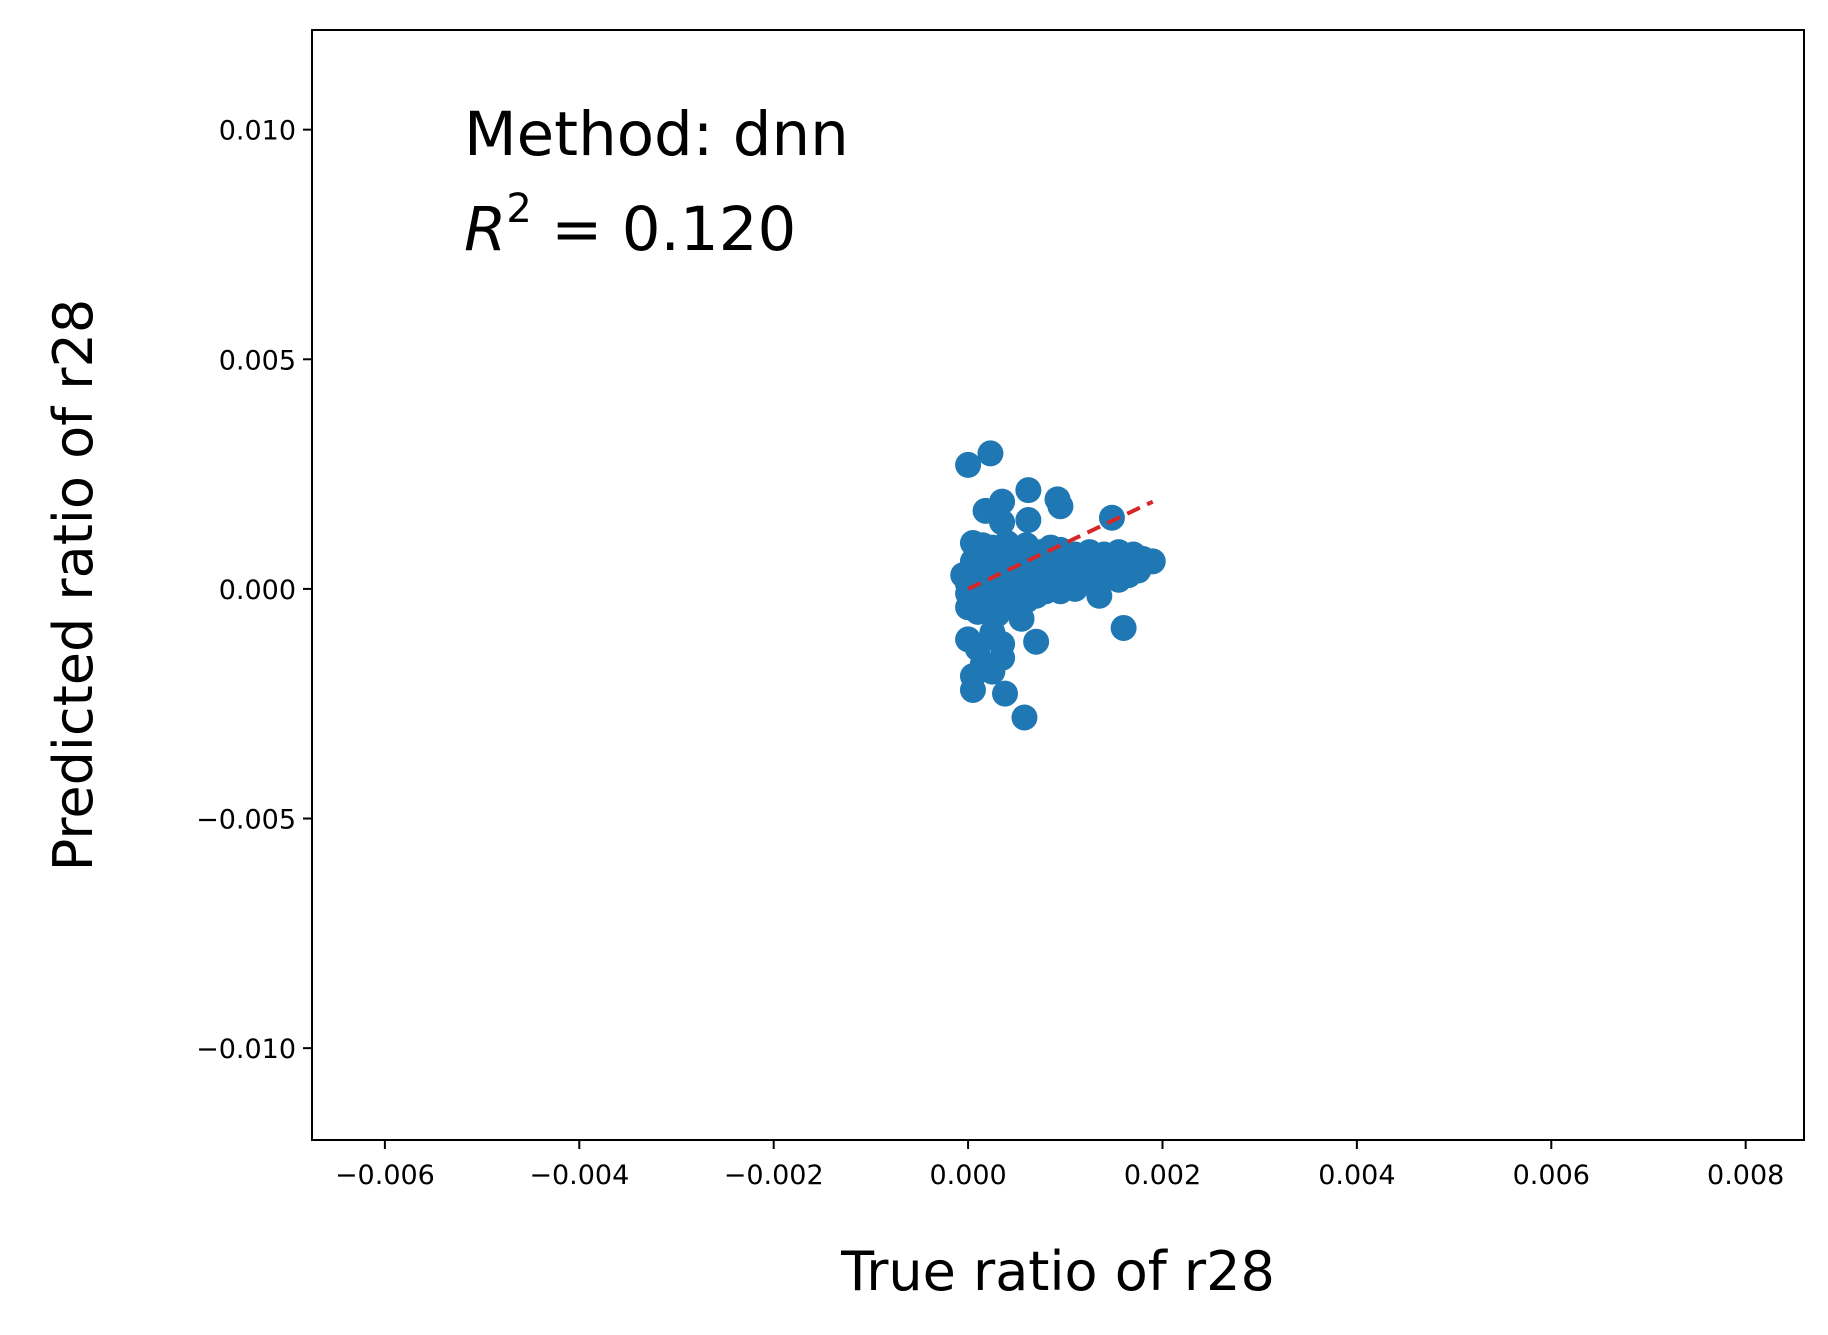 The image size is (1828, 1335). I want to click on x-tick-label: −0.004, so click(579, 1175).